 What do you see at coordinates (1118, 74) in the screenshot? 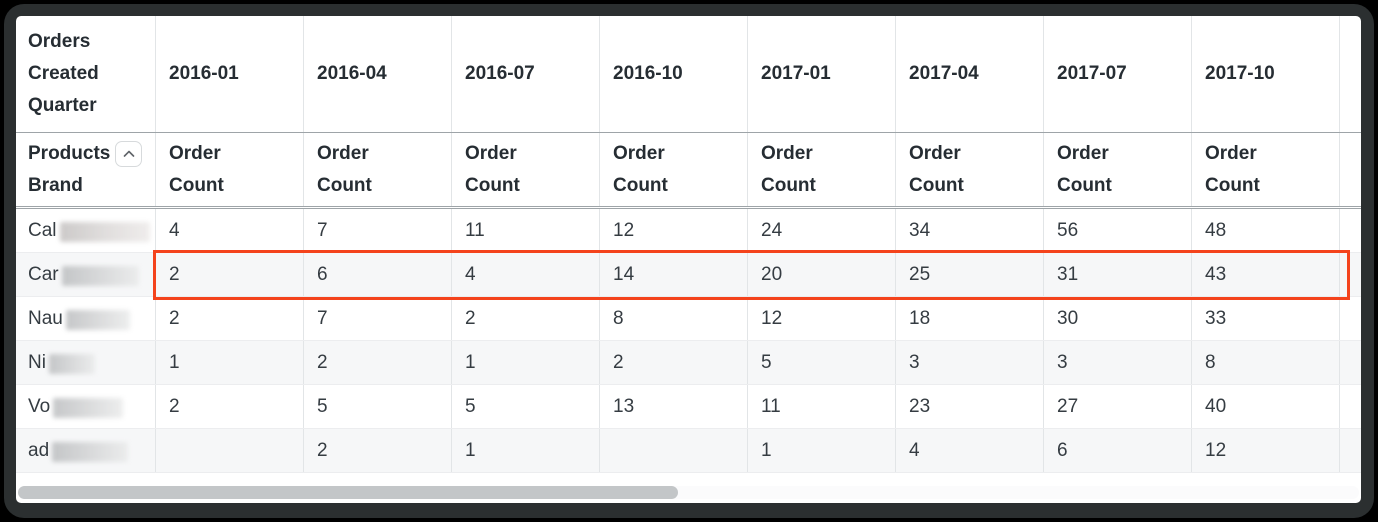
I see `column-header-2017-07: 2017-07` at bounding box center [1118, 74].